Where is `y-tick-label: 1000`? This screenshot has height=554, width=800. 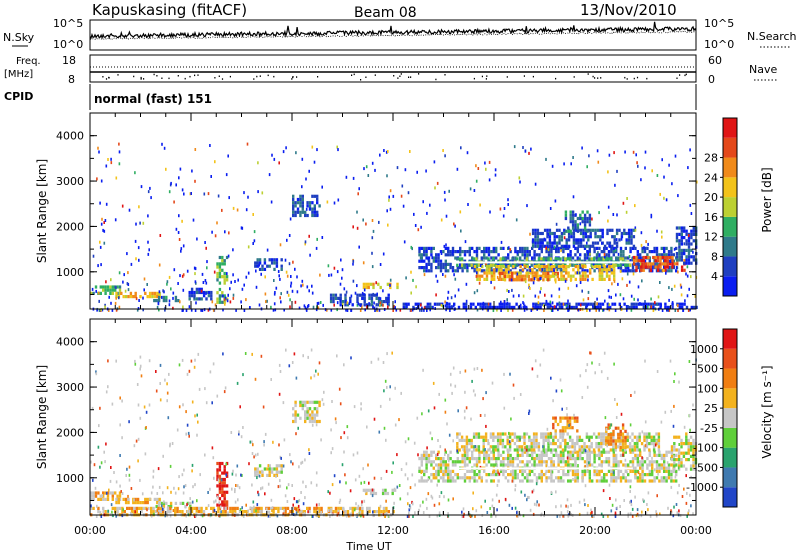
y-tick-label: 1000 is located at coordinates (70, 272).